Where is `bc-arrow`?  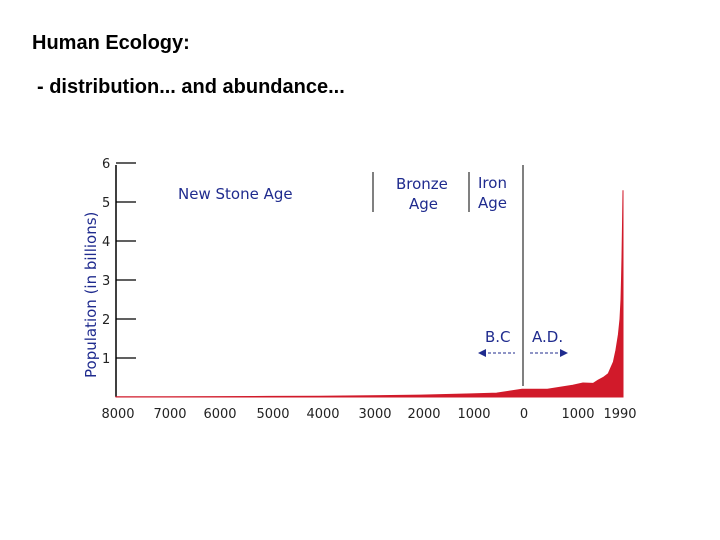 bc-arrow is located at coordinates (496, 353).